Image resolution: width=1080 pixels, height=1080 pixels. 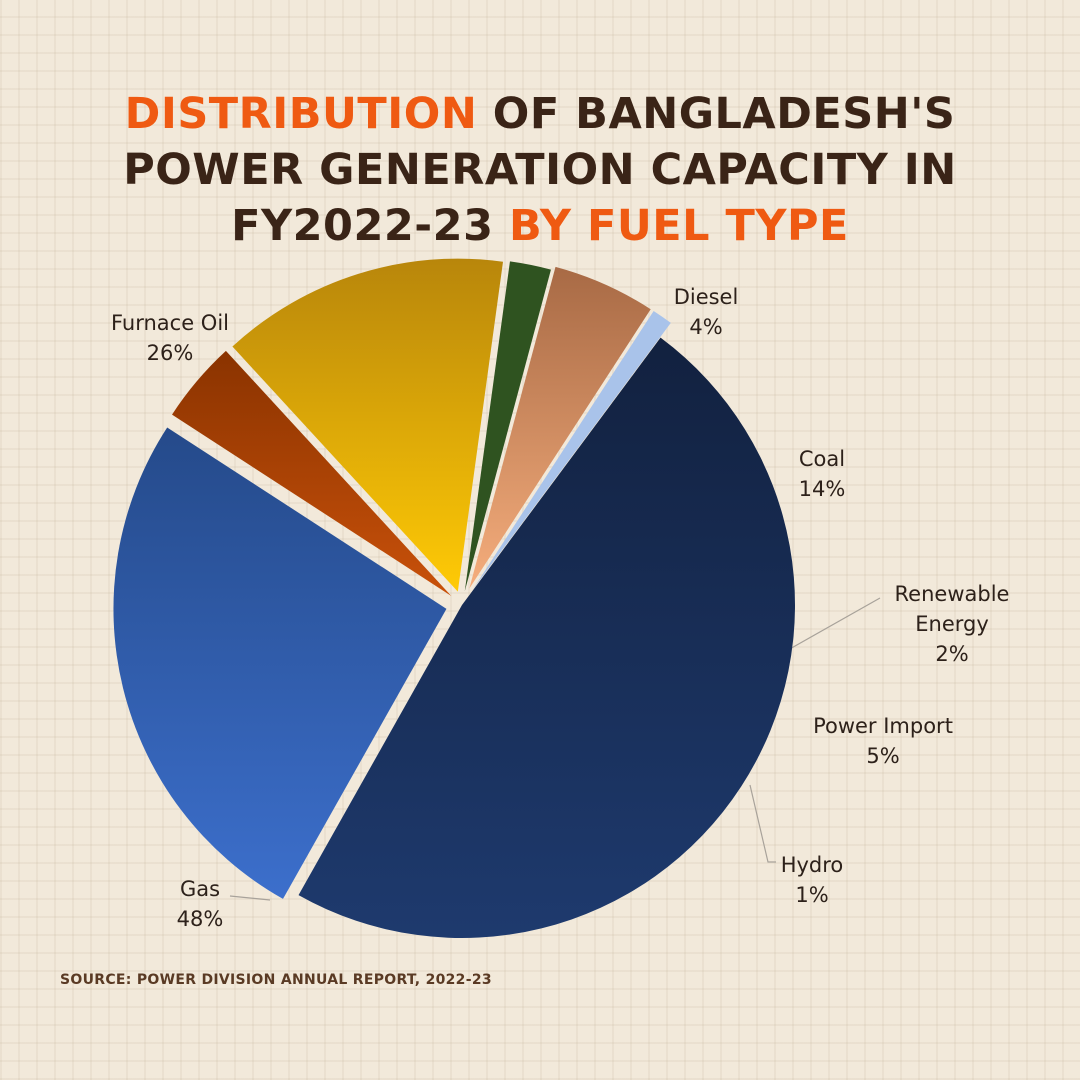 What do you see at coordinates (200, 889) in the screenshot?
I see `slice-label-gas: Gas` at bounding box center [200, 889].